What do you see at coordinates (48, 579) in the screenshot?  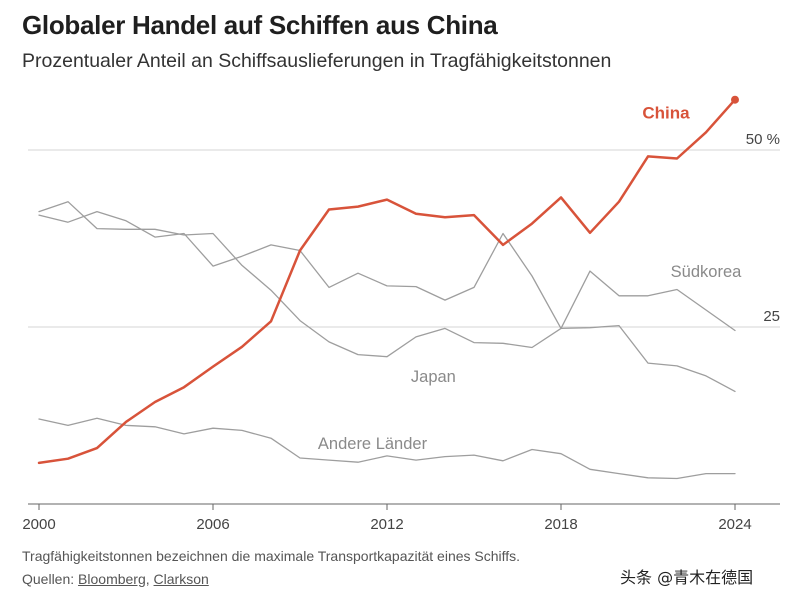 I see `sources-label: Quellen:` at bounding box center [48, 579].